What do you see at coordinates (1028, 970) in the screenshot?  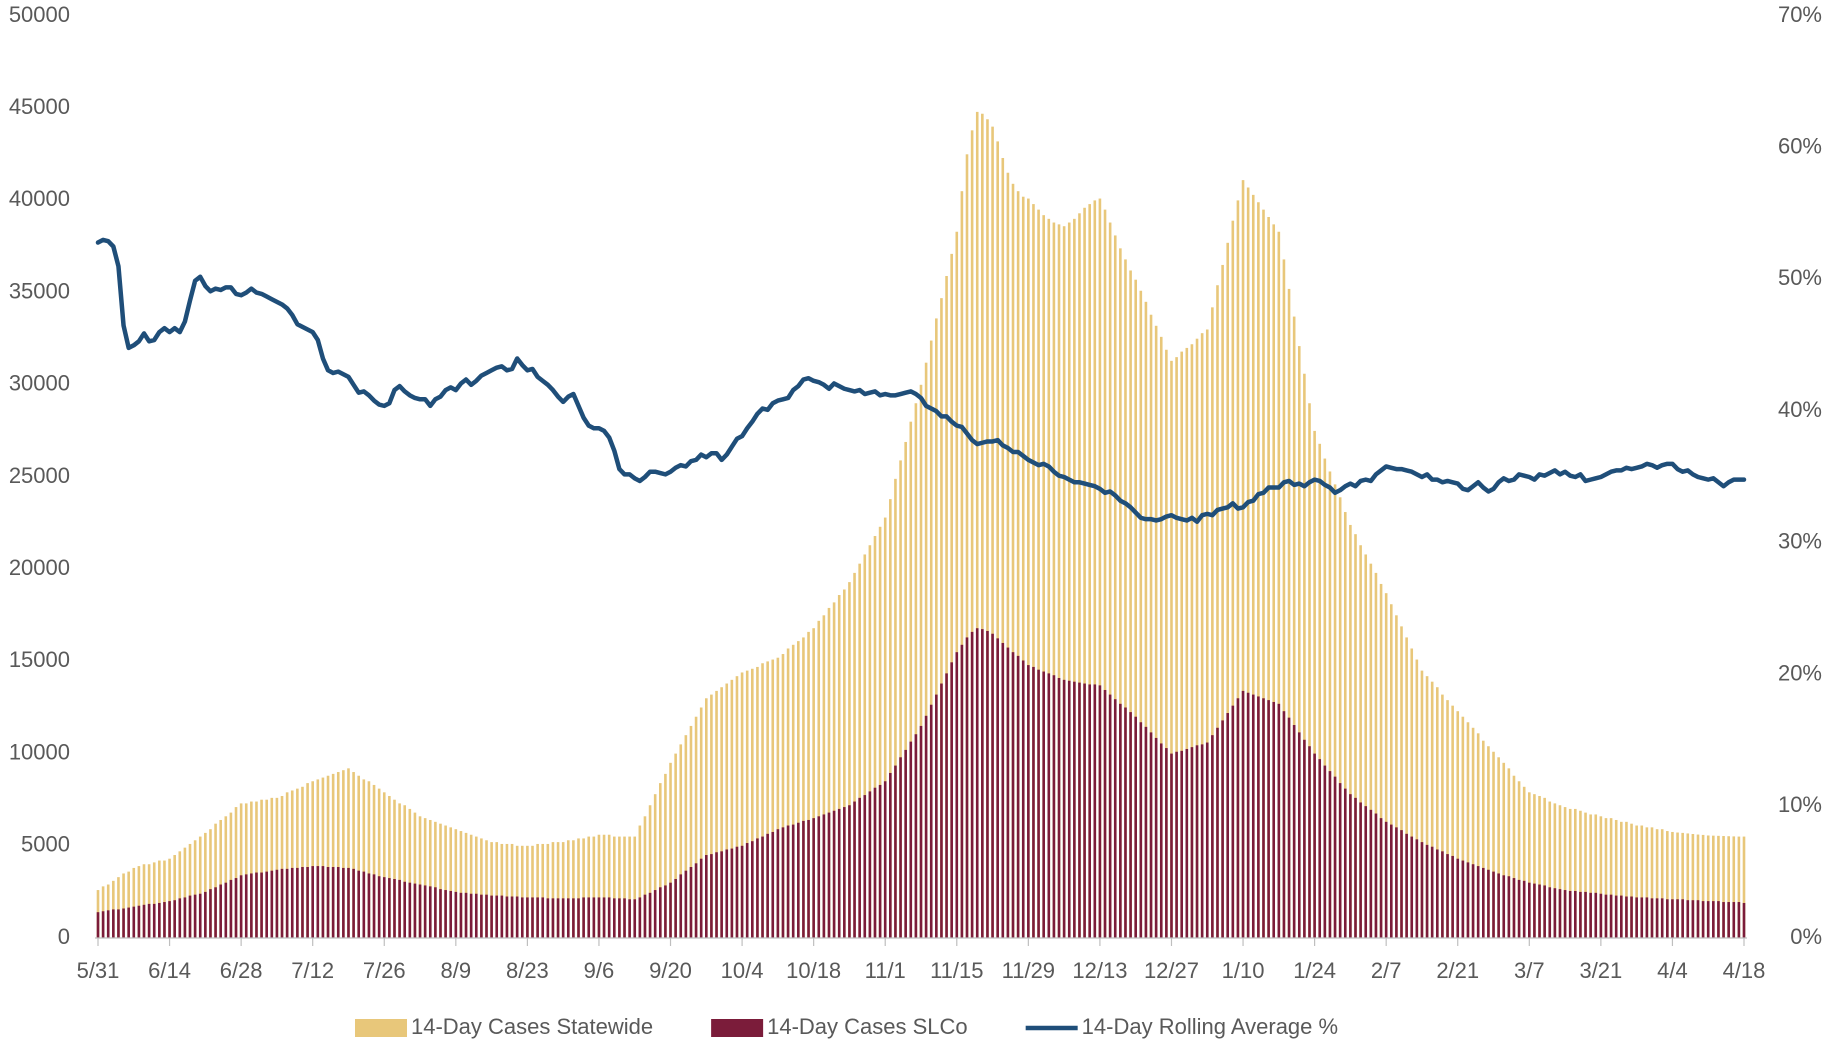 I see `x-tick-label: 11/29` at bounding box center [1028, 970].